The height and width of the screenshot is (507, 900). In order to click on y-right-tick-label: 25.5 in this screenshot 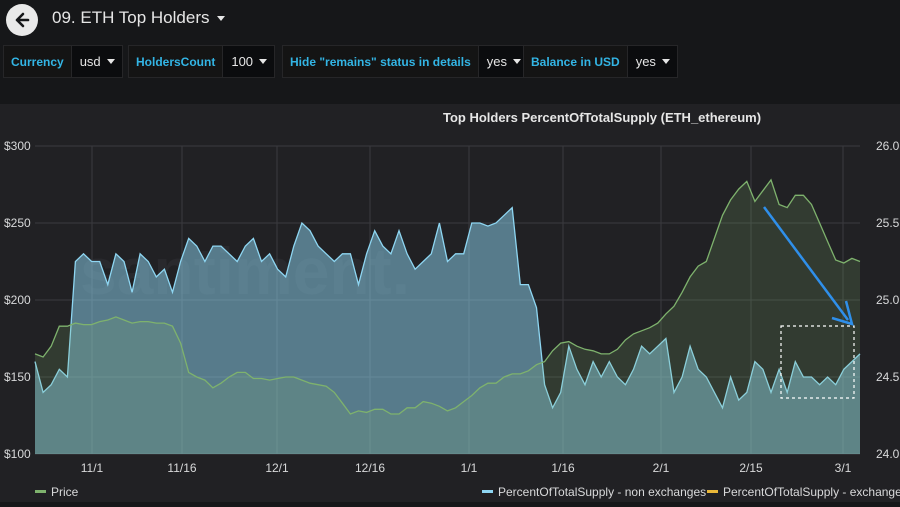, I will do `click(888, 223)`.